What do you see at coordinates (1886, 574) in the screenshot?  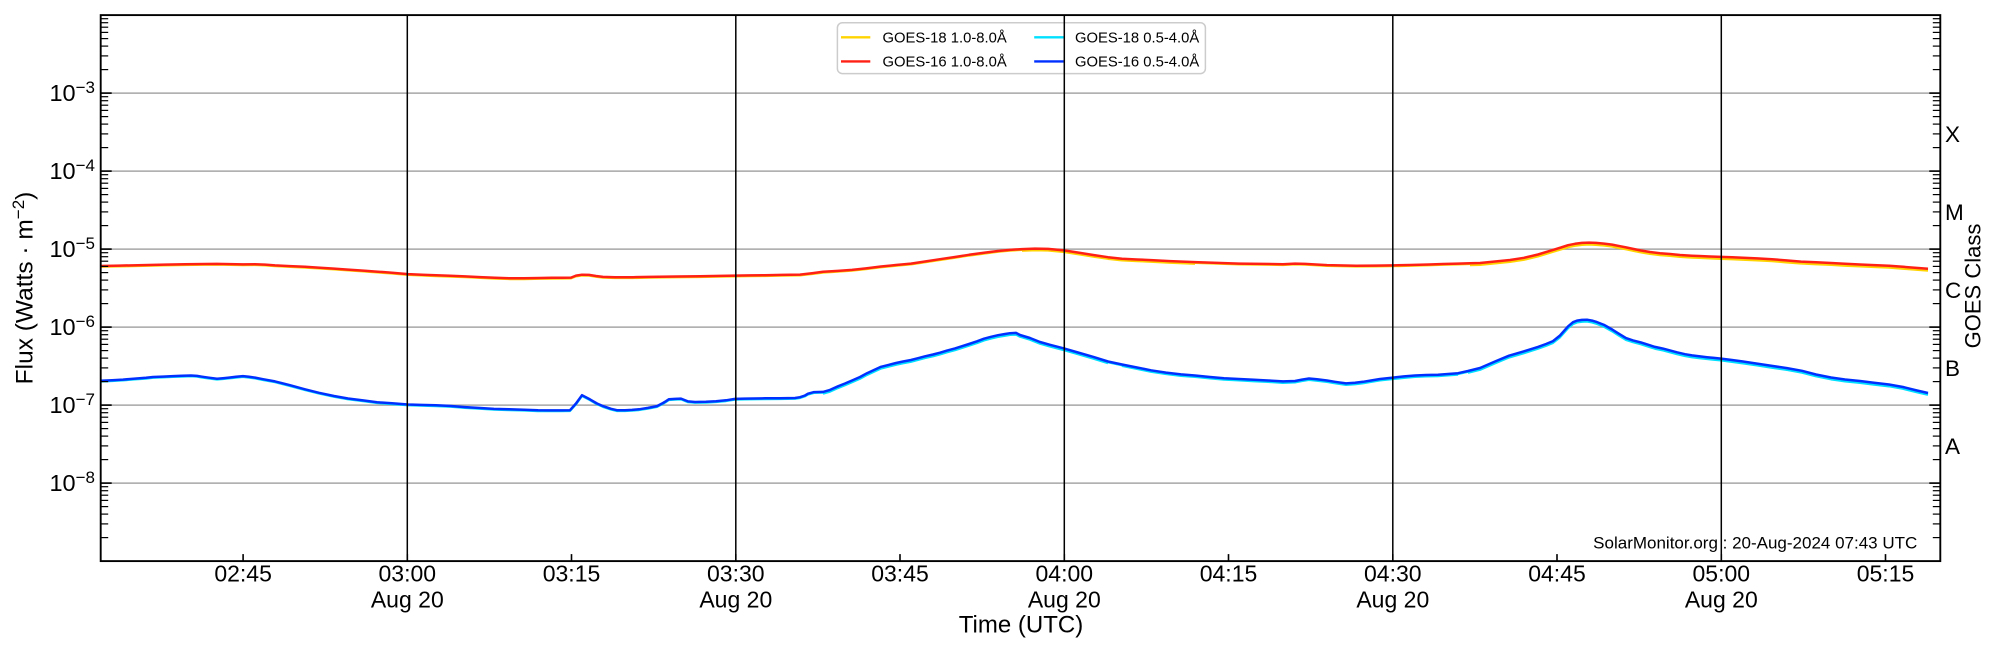 I see `svg-text: 05:15` at bounding box center [1886, 574].